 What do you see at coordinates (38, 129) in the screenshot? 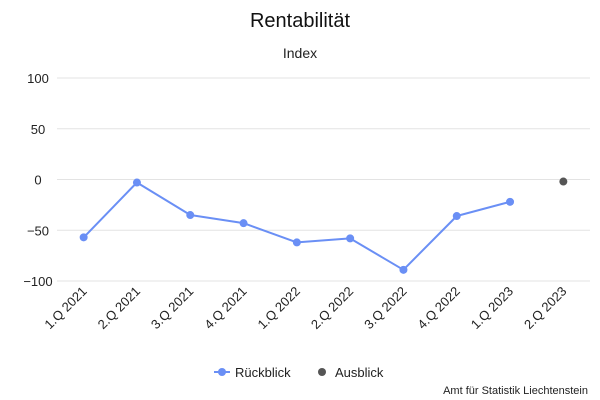
I see `y-tick-label: 50` at bounding box center [38, 129].